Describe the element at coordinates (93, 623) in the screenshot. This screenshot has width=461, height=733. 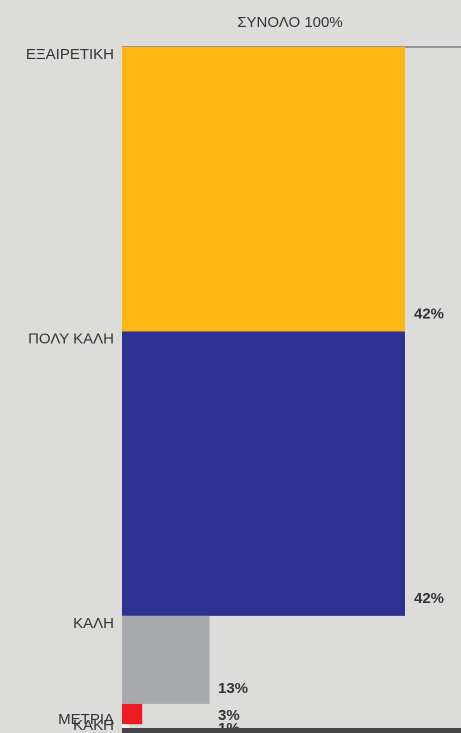
I see `category-label-3: ΚΑΛΗ` at that location.